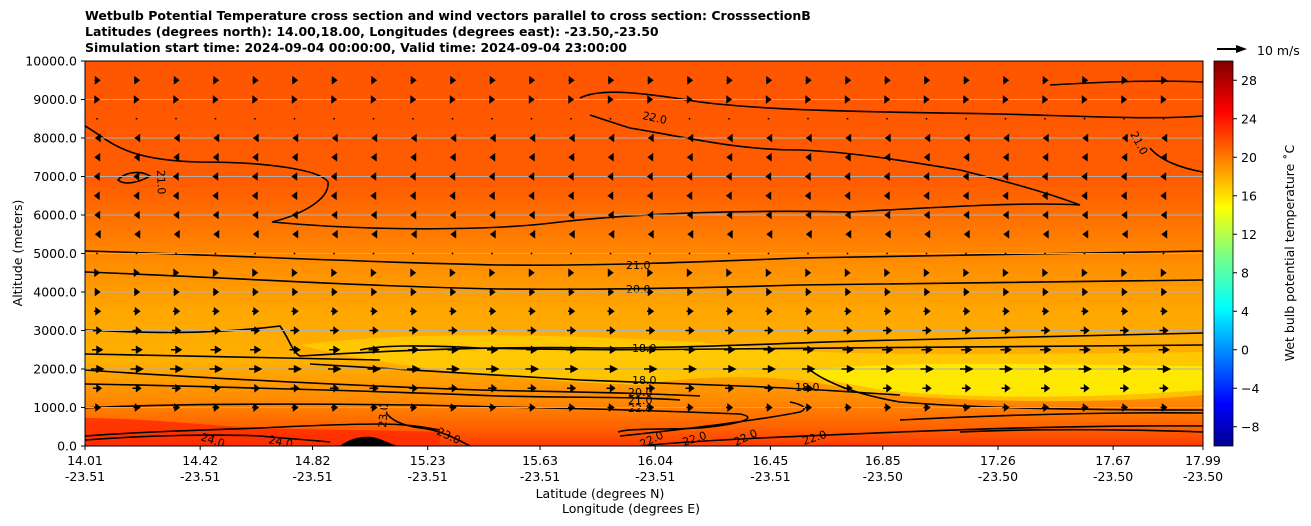  What do you see at coordinates (161, 182) in the screenshot?
I see `contour-label-21-left: 21.0` at bounding box center [161, 182].